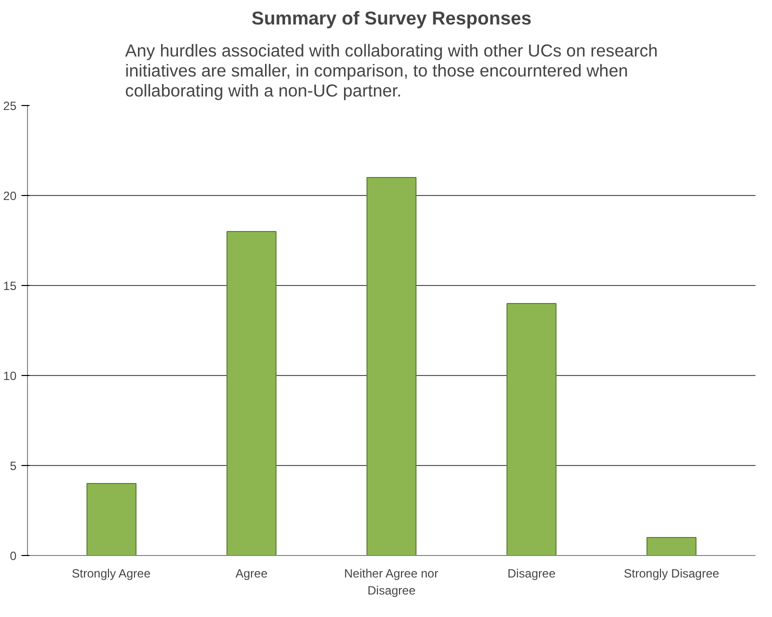 This screenshot has height=617, width=772. Describe the element at coordinates (251, 573) in the screenshot. I see `x-tick-label: Agree` at that location.